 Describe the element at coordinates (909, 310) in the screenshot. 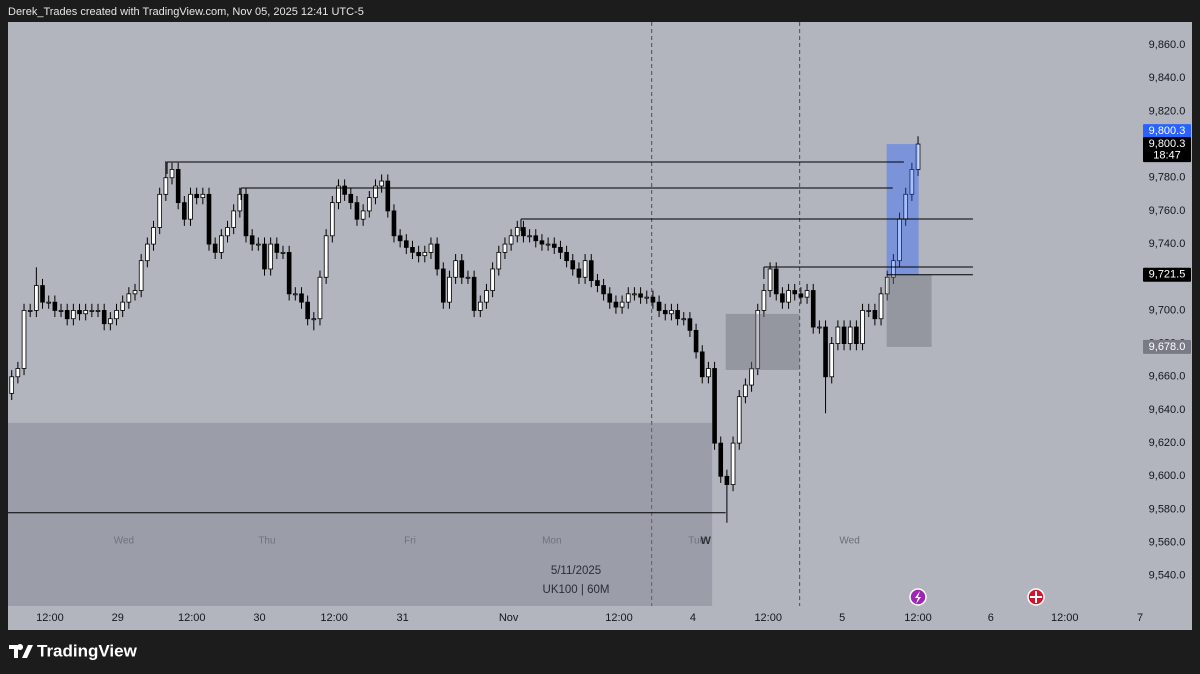

I see `zone` at that location.